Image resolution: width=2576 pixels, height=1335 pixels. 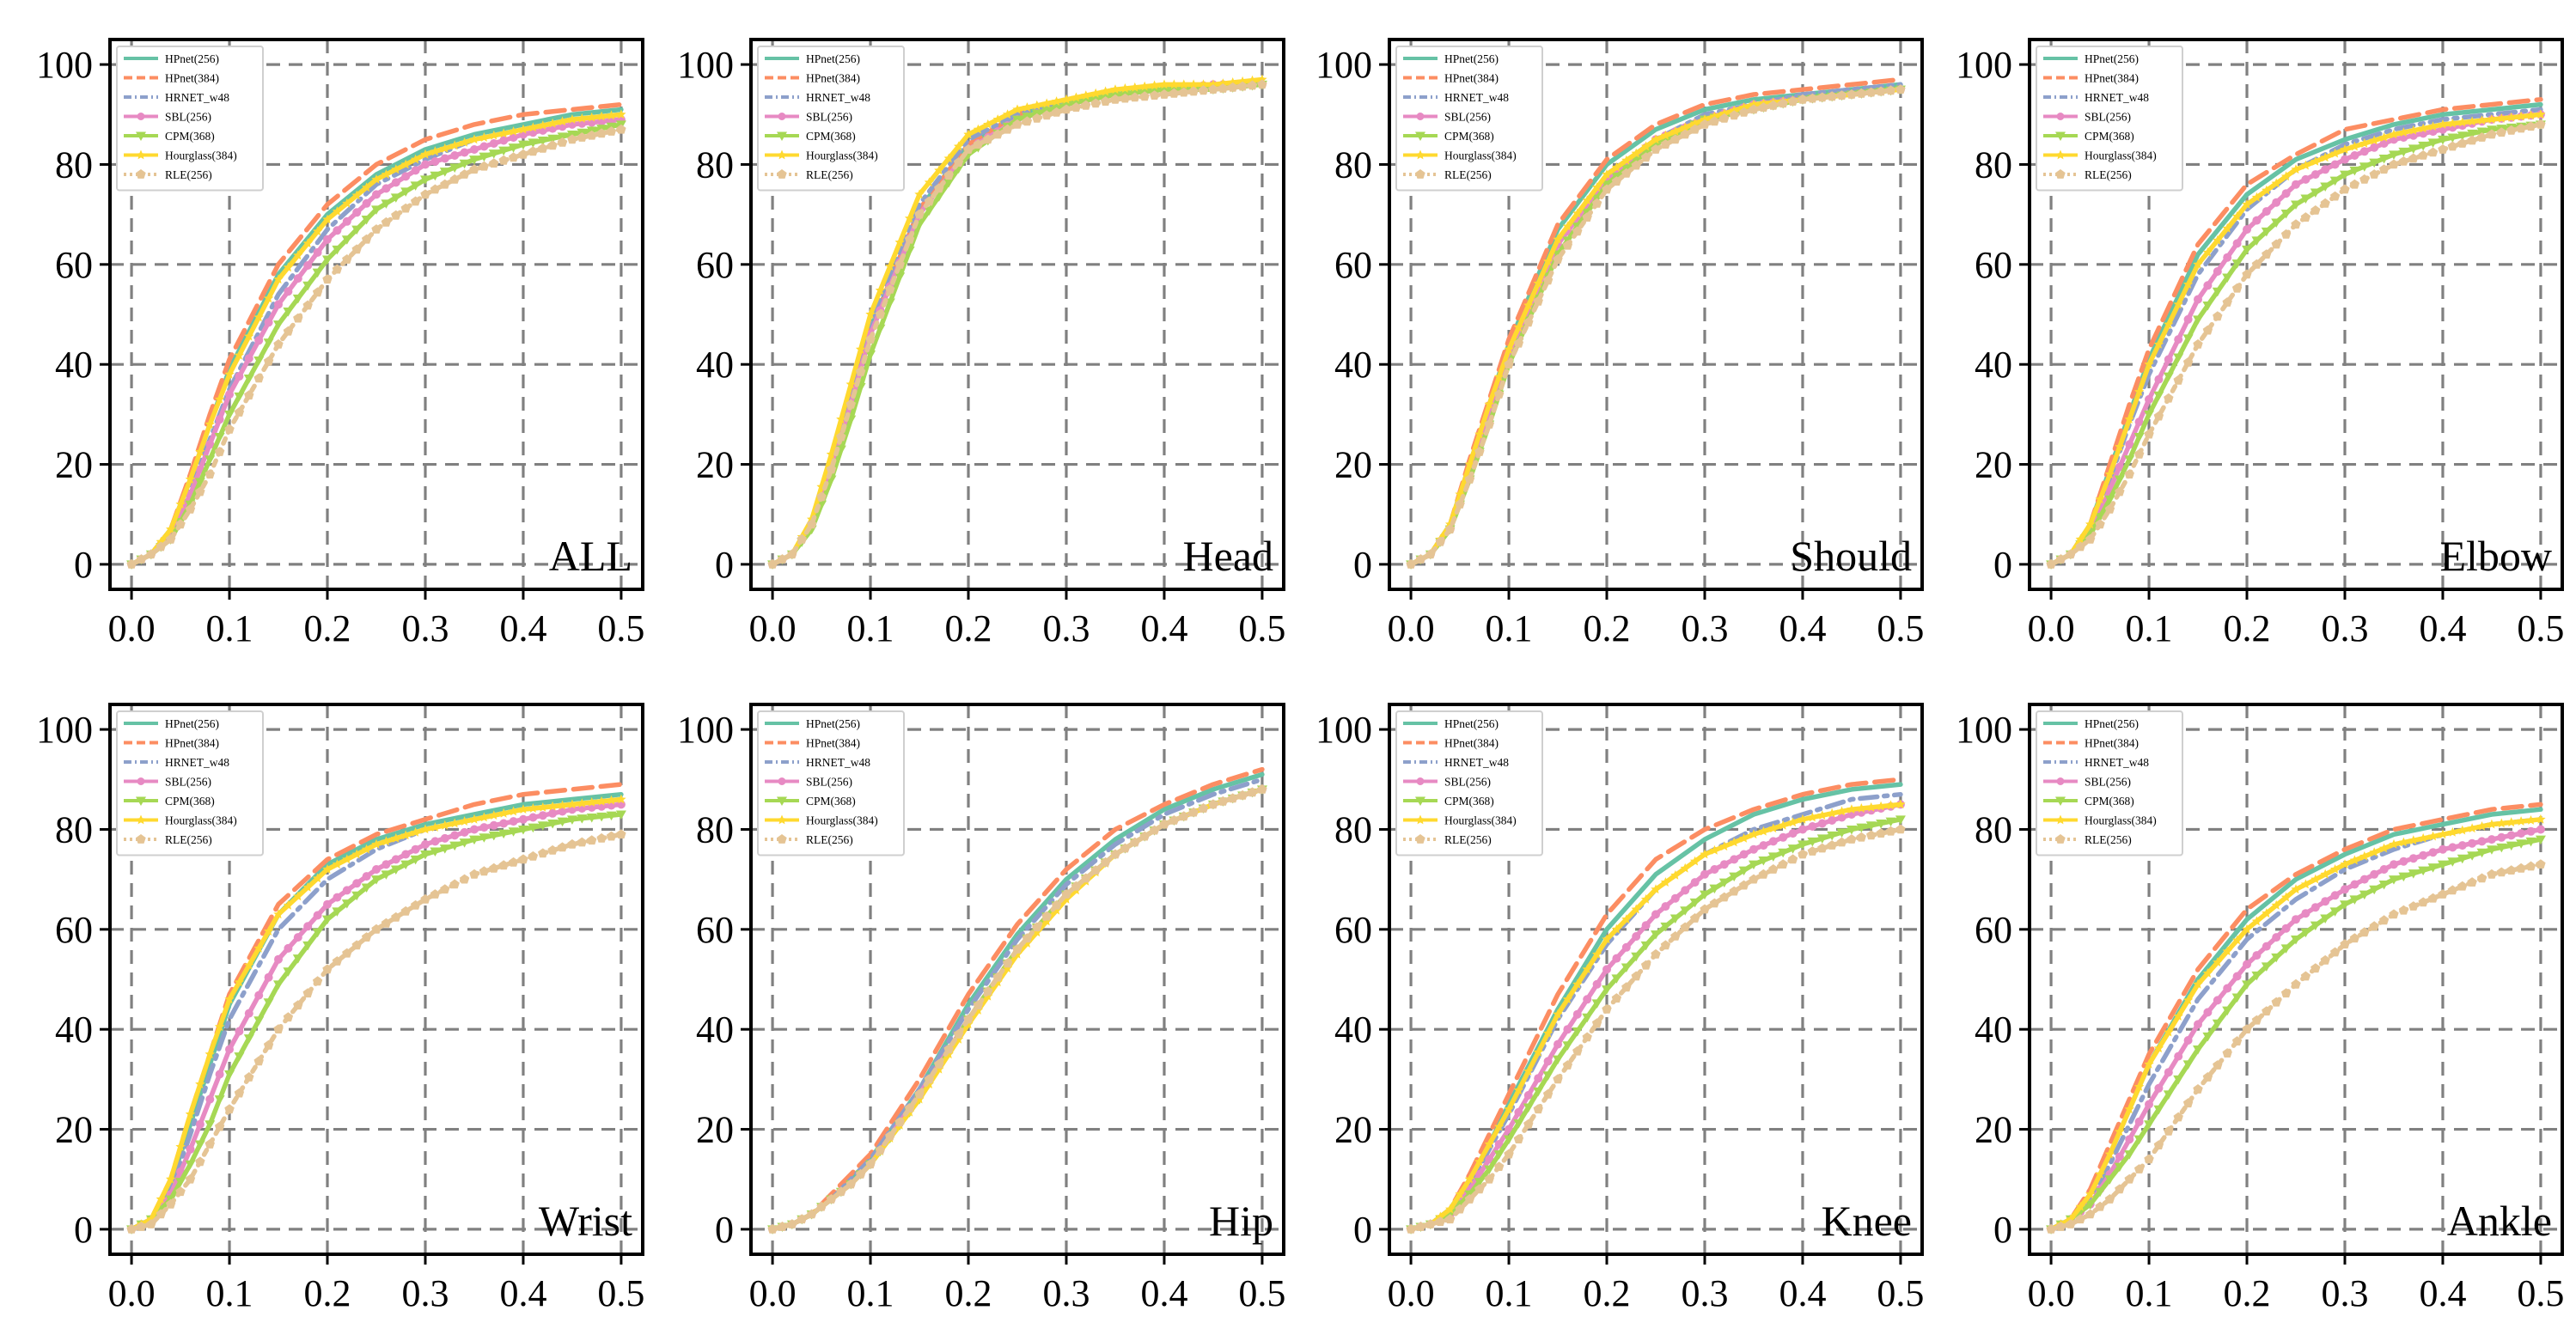 What do you see at coordinates (2495, 556) in the screenshot?
I see `panel-label: Elbow` at bounding box center [2495, 556].